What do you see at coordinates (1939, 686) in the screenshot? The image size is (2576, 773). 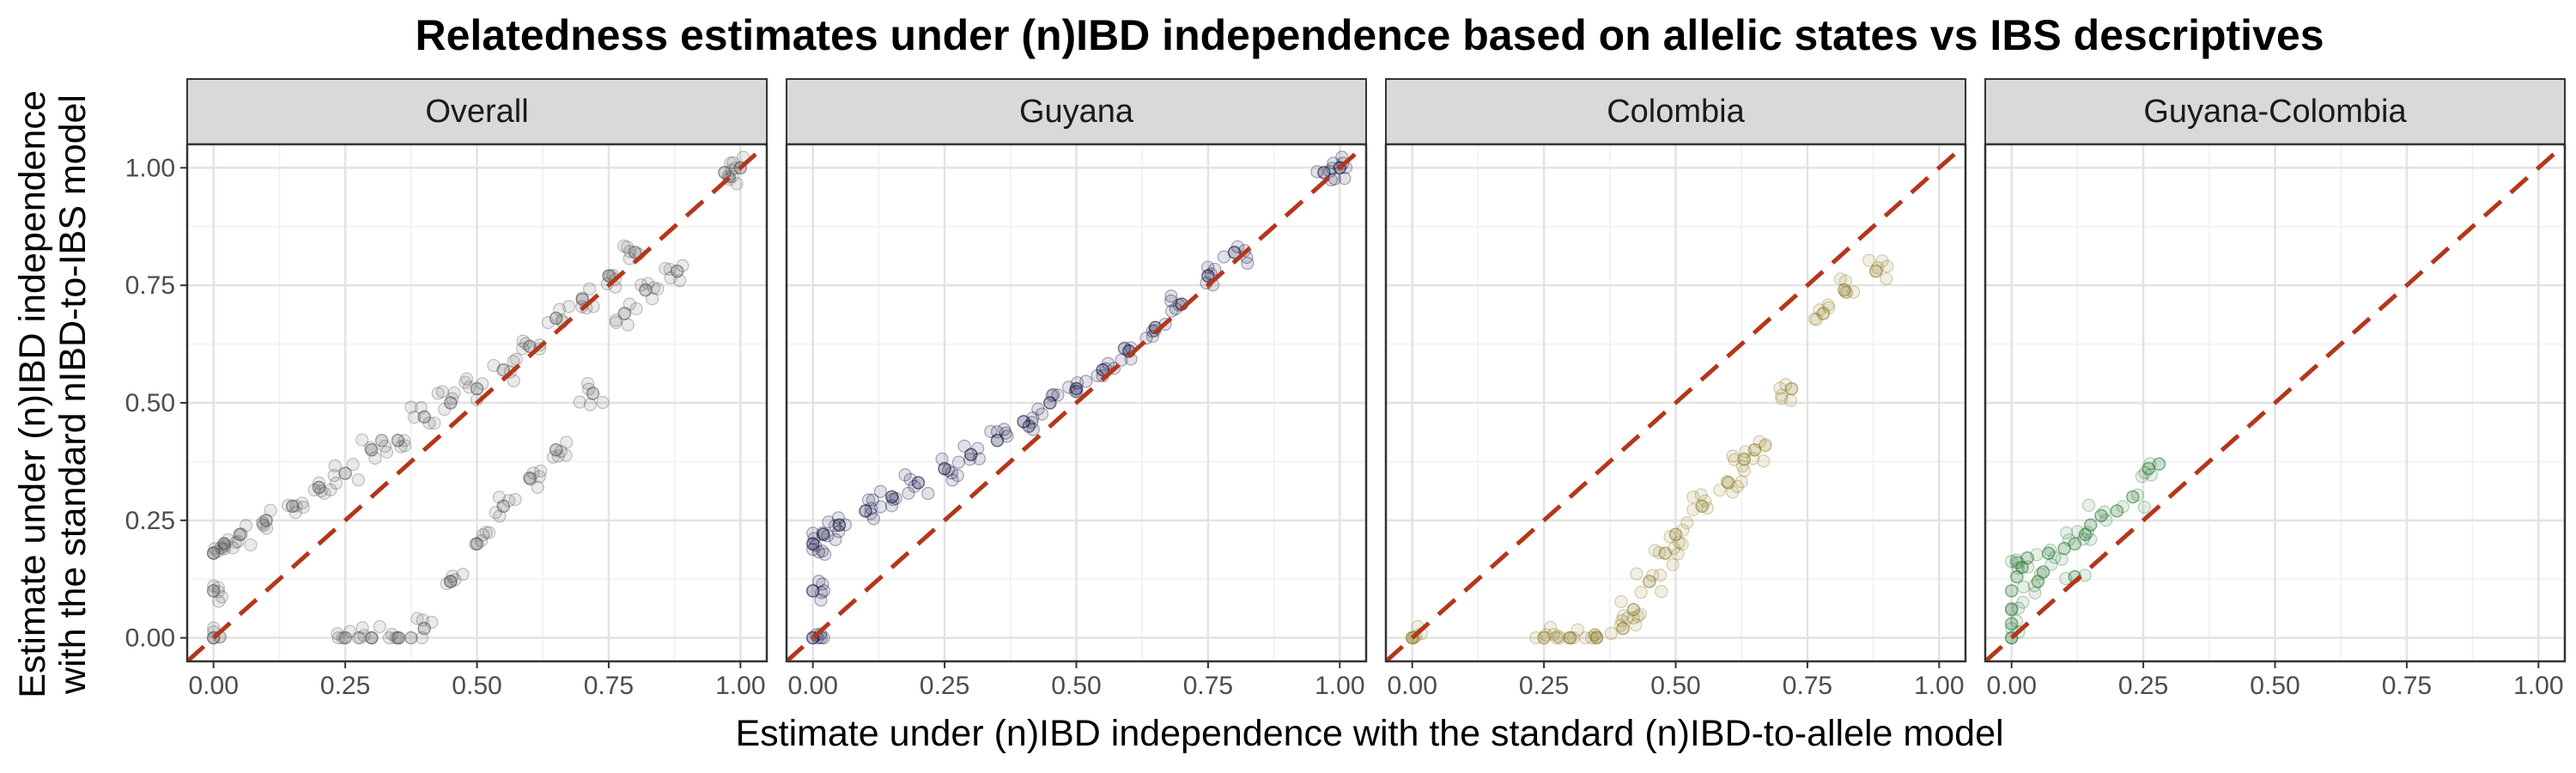 I see `x-tick-label: 1.00` at bounding box center [1939, 686].